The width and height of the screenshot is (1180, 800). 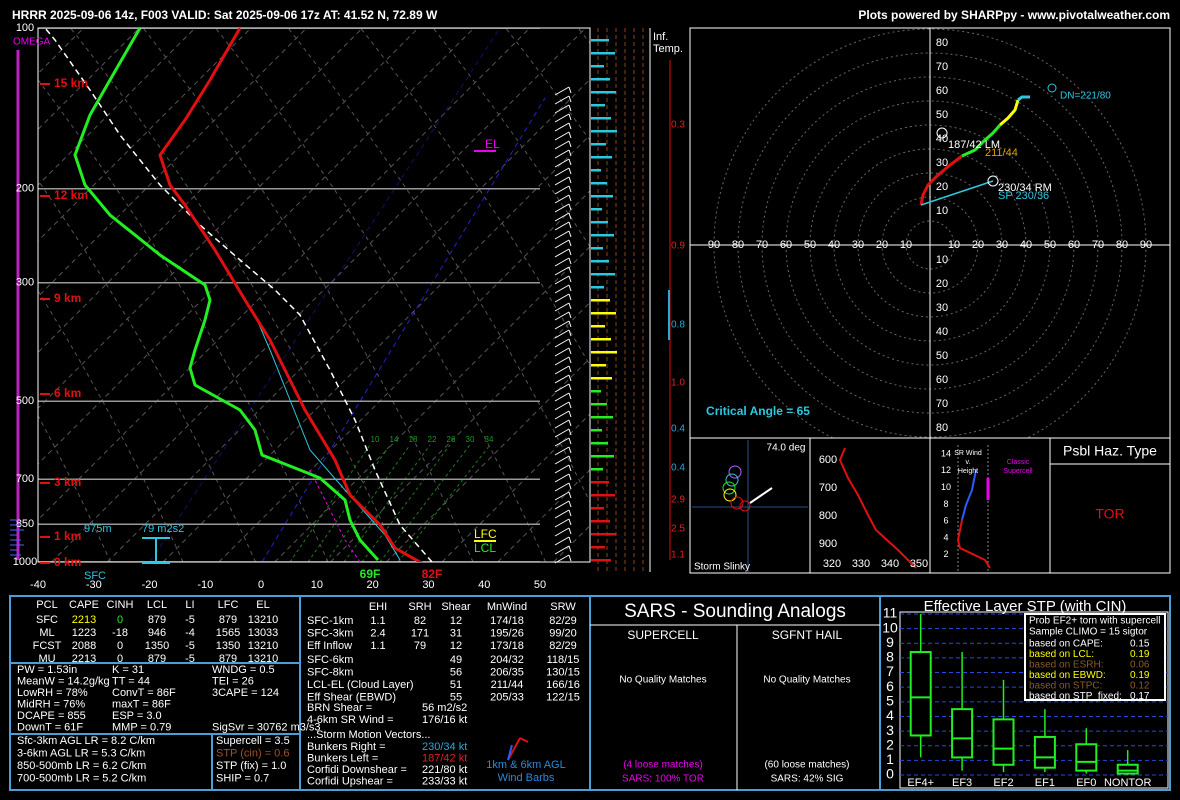 I want to click on omega-label: OMEGA, so click(x=32, y=42).